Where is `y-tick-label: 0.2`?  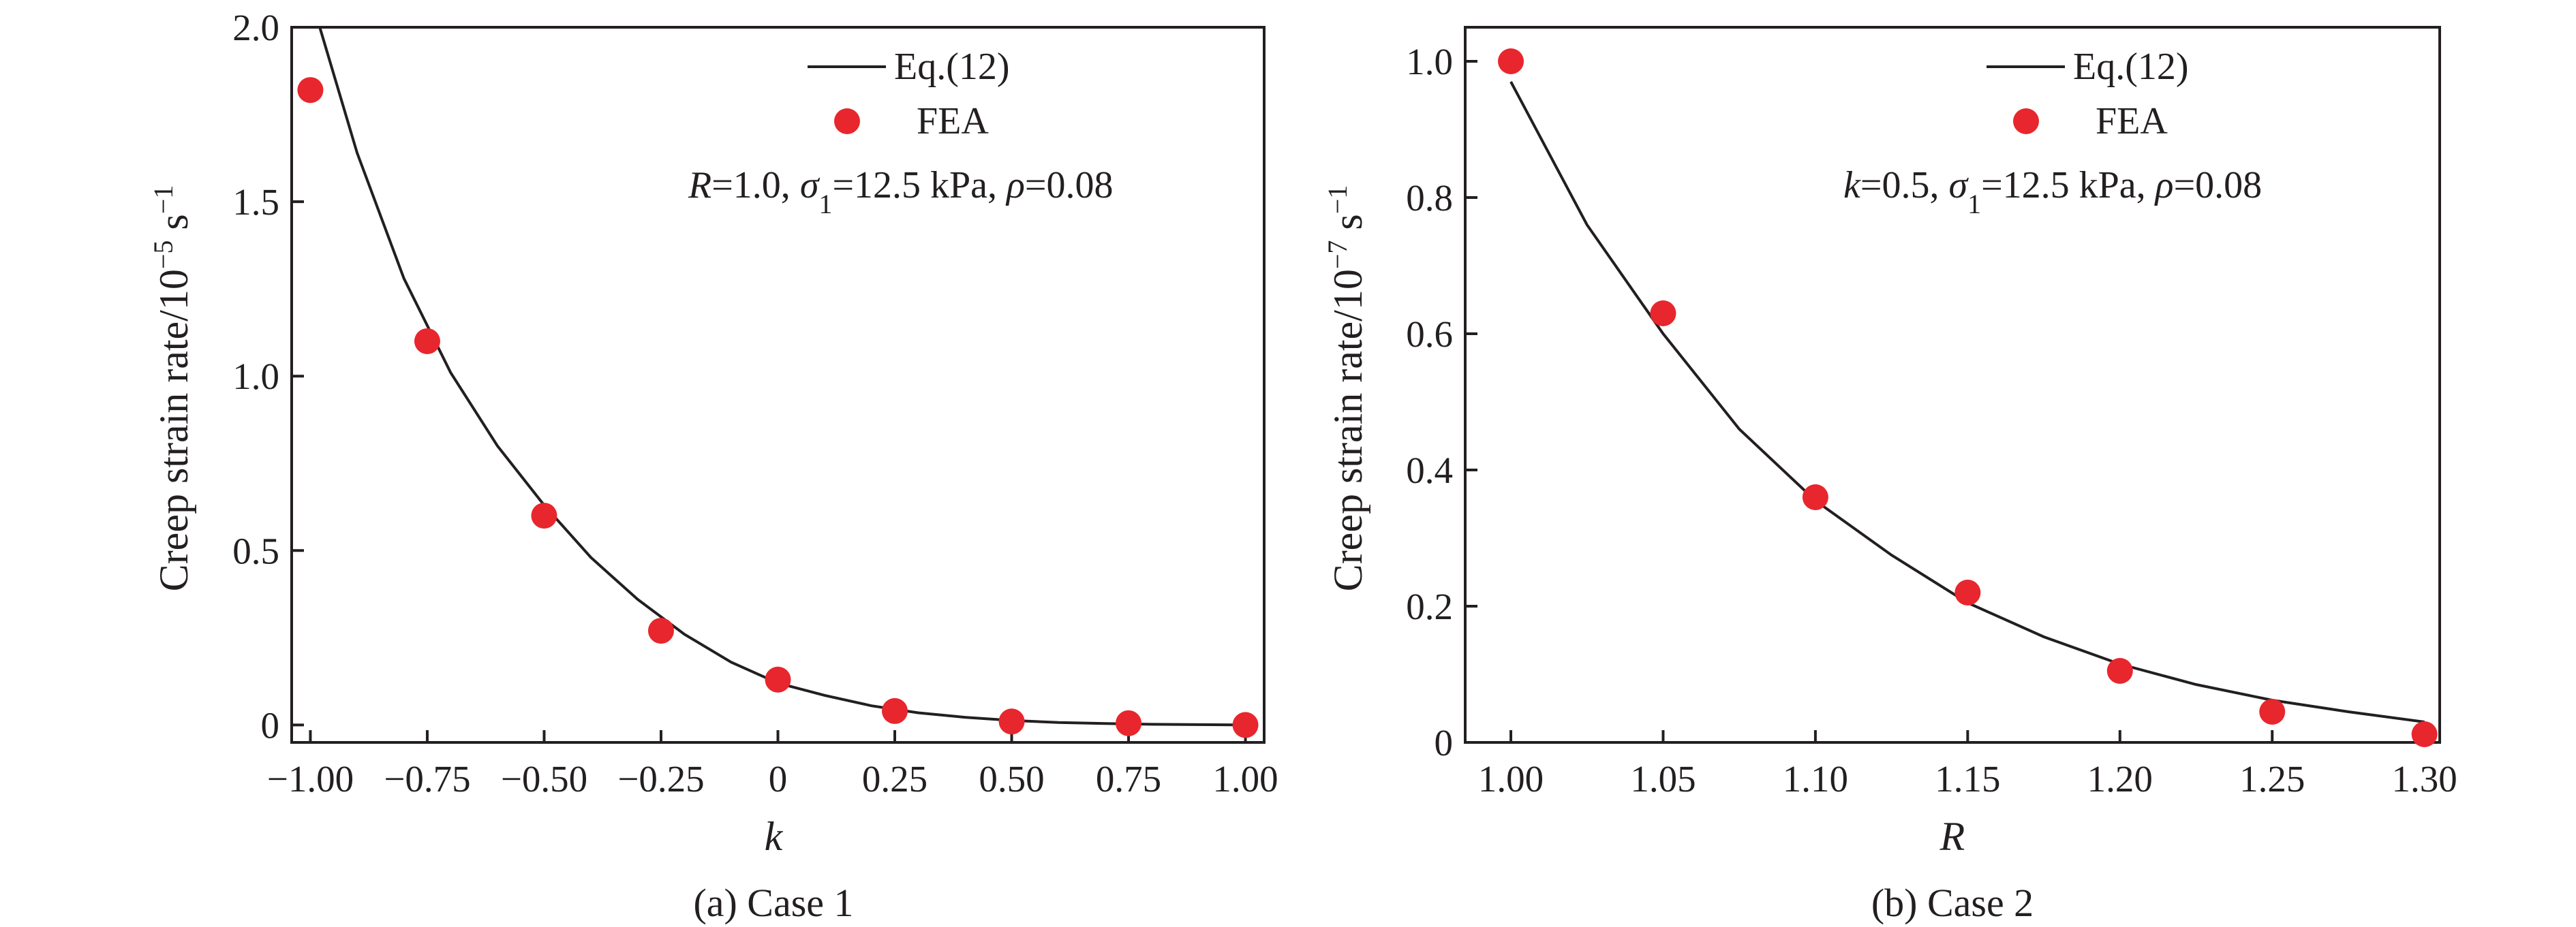 y-tick-label: 0.2 is located at coordinates (1429, 606).